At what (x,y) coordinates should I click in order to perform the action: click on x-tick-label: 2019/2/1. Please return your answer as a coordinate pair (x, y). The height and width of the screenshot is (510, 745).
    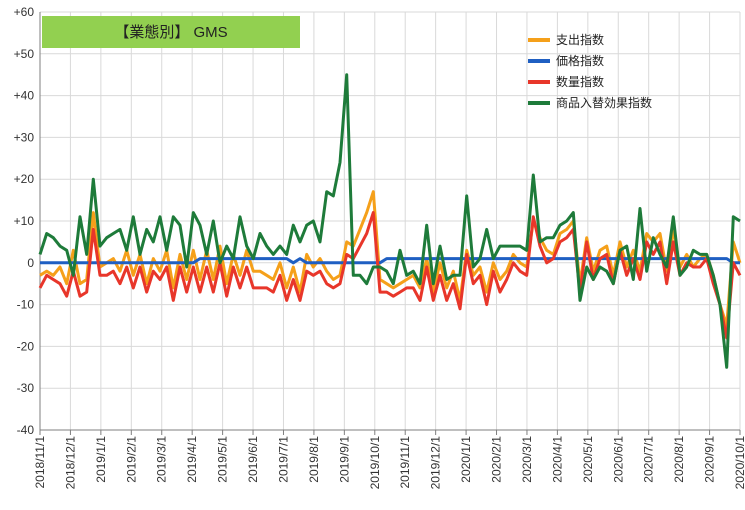
    Looking at the image, I should click on (131, 459).